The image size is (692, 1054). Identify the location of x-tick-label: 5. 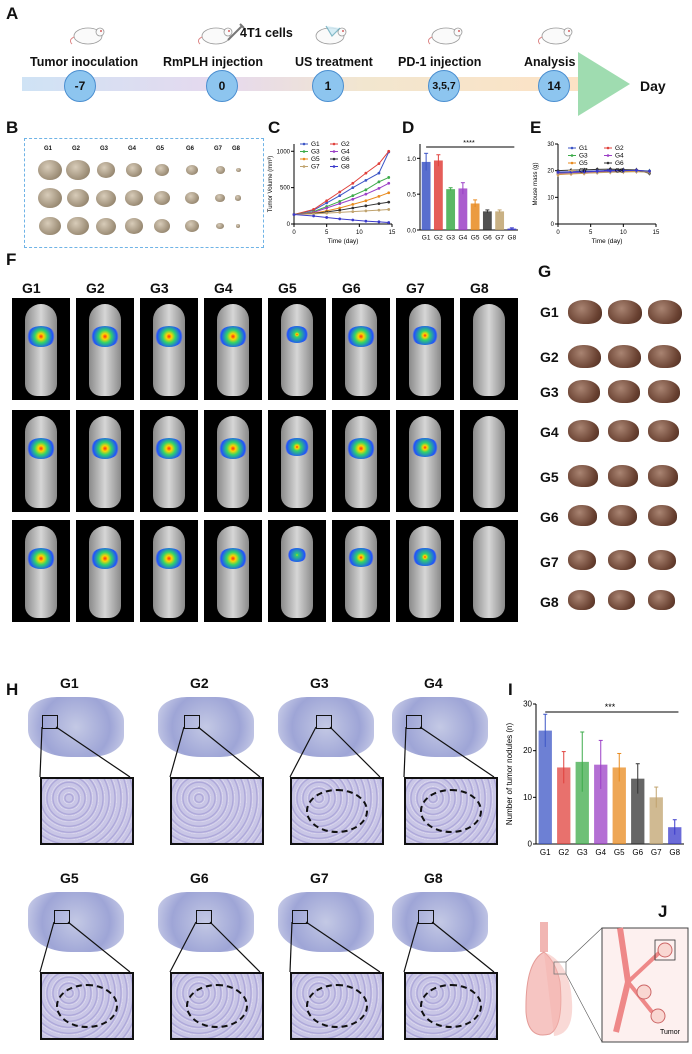
(327, 233).